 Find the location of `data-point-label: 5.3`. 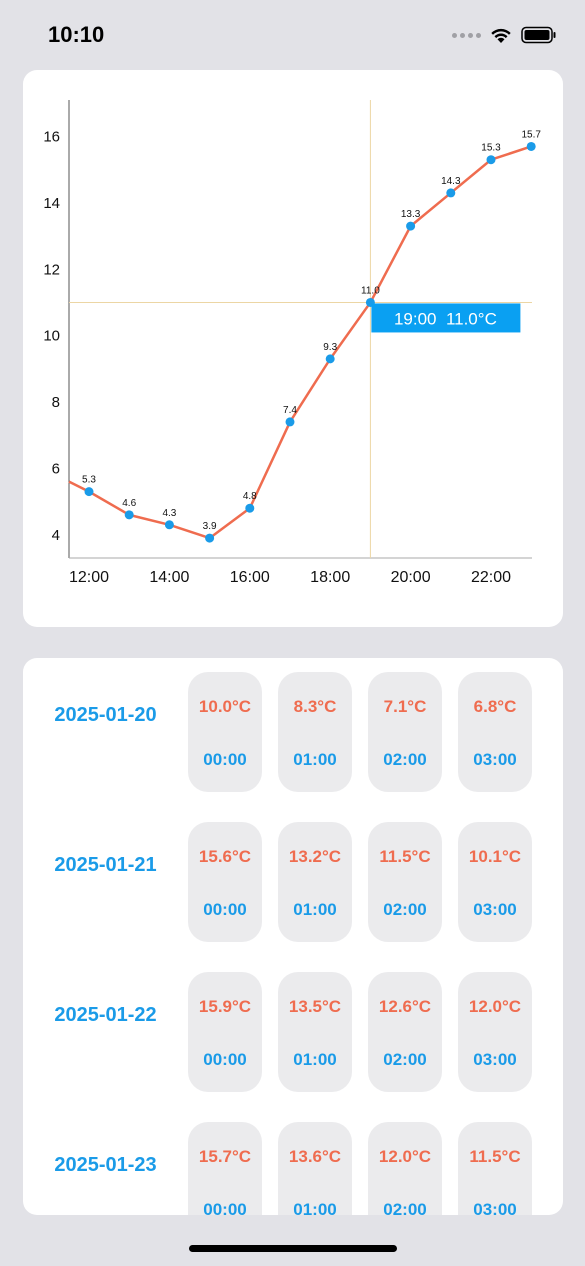

data-point-label: 5.3 is located at coordinates (89, 480).